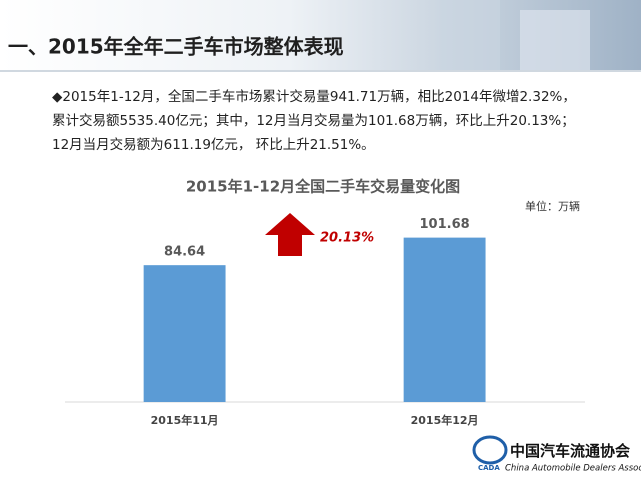  Describe the element at coordinates (184, 252) in the screenshot. I see `value-label: 84.64` at that location.